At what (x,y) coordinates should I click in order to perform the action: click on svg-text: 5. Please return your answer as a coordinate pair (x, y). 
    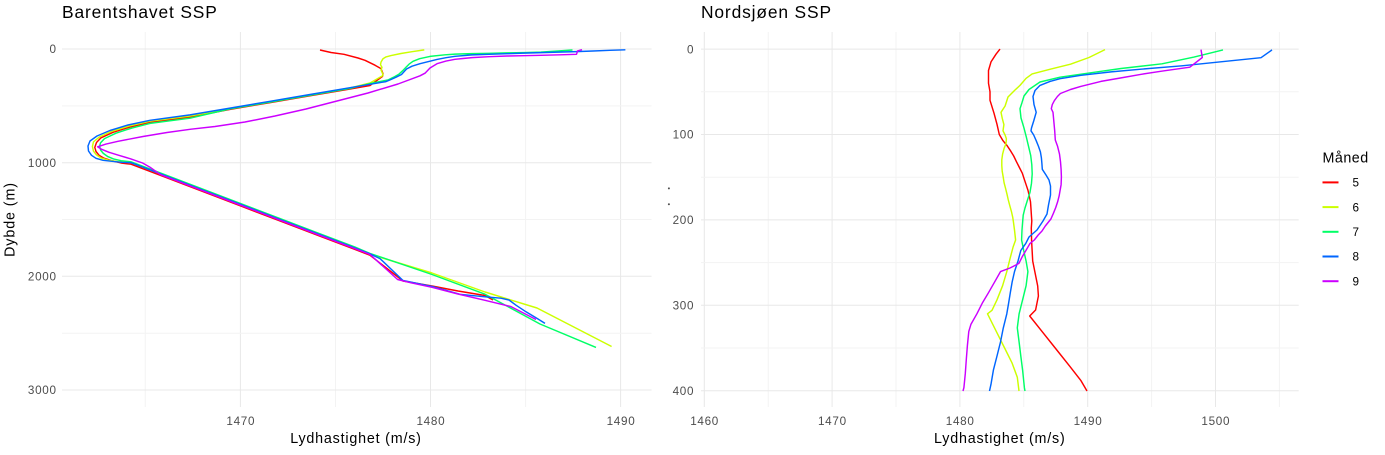
    Looking at the image, I should click on (1356, 183).